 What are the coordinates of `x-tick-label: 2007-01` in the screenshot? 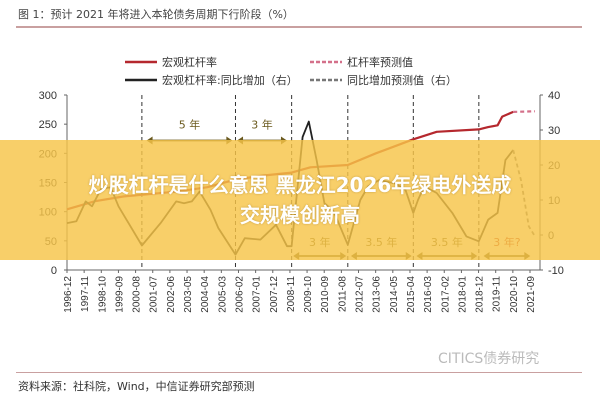 It's located at (257, 294).